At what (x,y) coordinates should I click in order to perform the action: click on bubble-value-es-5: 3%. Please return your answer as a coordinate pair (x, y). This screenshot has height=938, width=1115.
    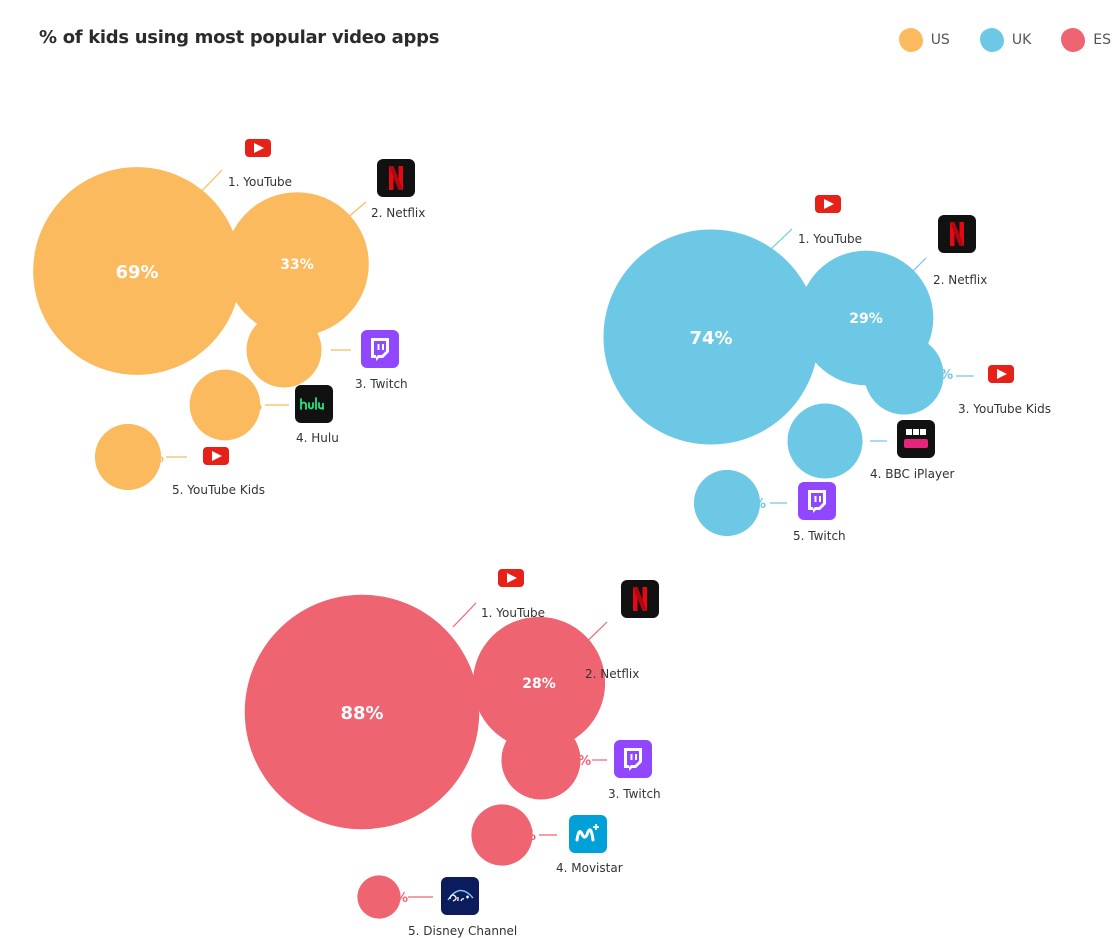
    Looking at the image, I should click on (397, 898).